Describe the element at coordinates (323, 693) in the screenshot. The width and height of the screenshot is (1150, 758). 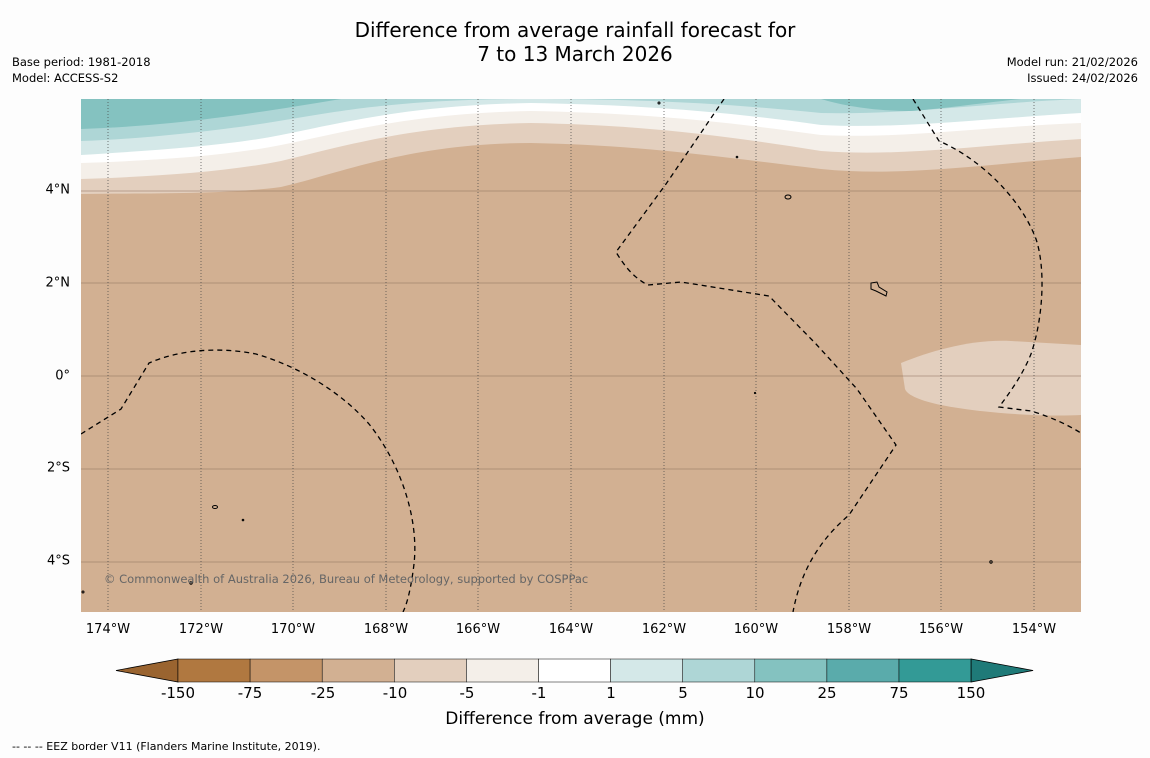
I see `colorbar-tick: -25` at that location.